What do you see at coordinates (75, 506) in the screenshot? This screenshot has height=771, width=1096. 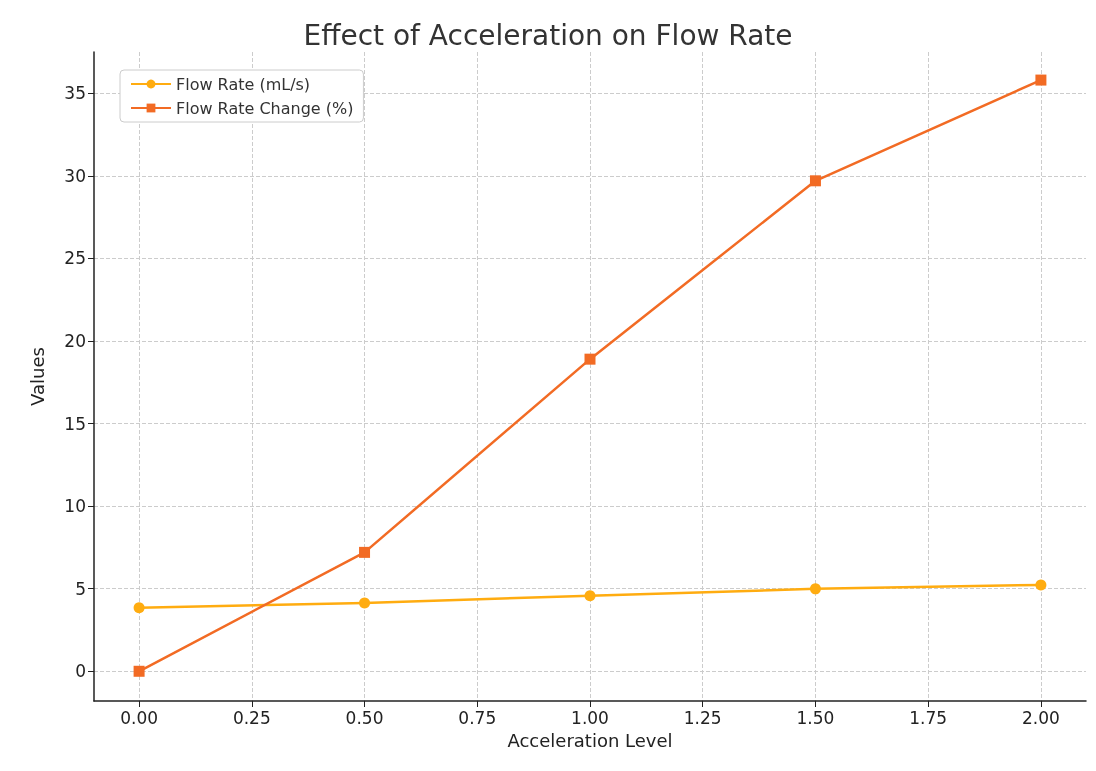 I see `y-tick-label: 10` at bounding box center [75, 506].